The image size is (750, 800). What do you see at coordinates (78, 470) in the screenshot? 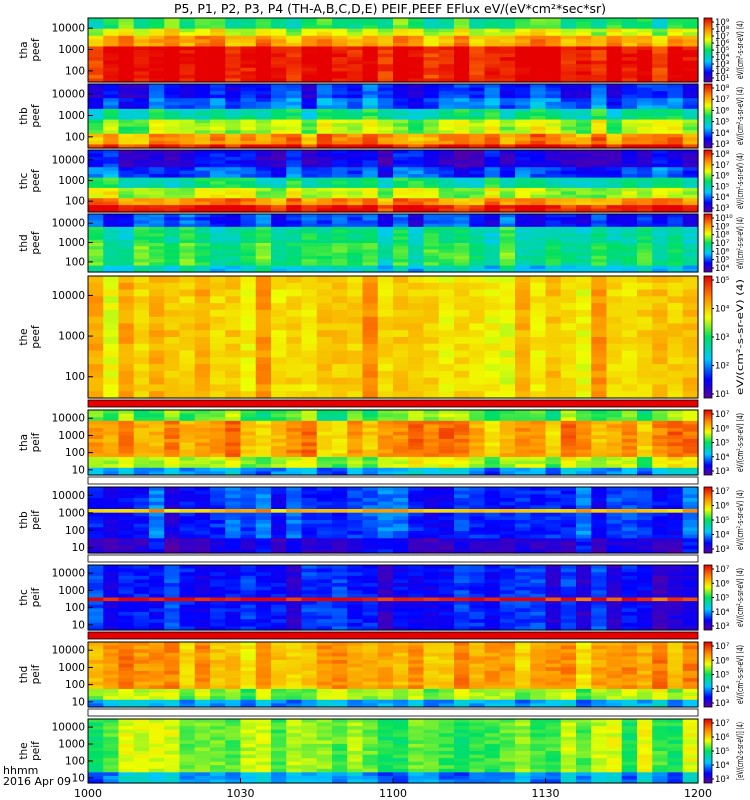
I see `y-tick-label: 10` at bounding box center [78, 470].